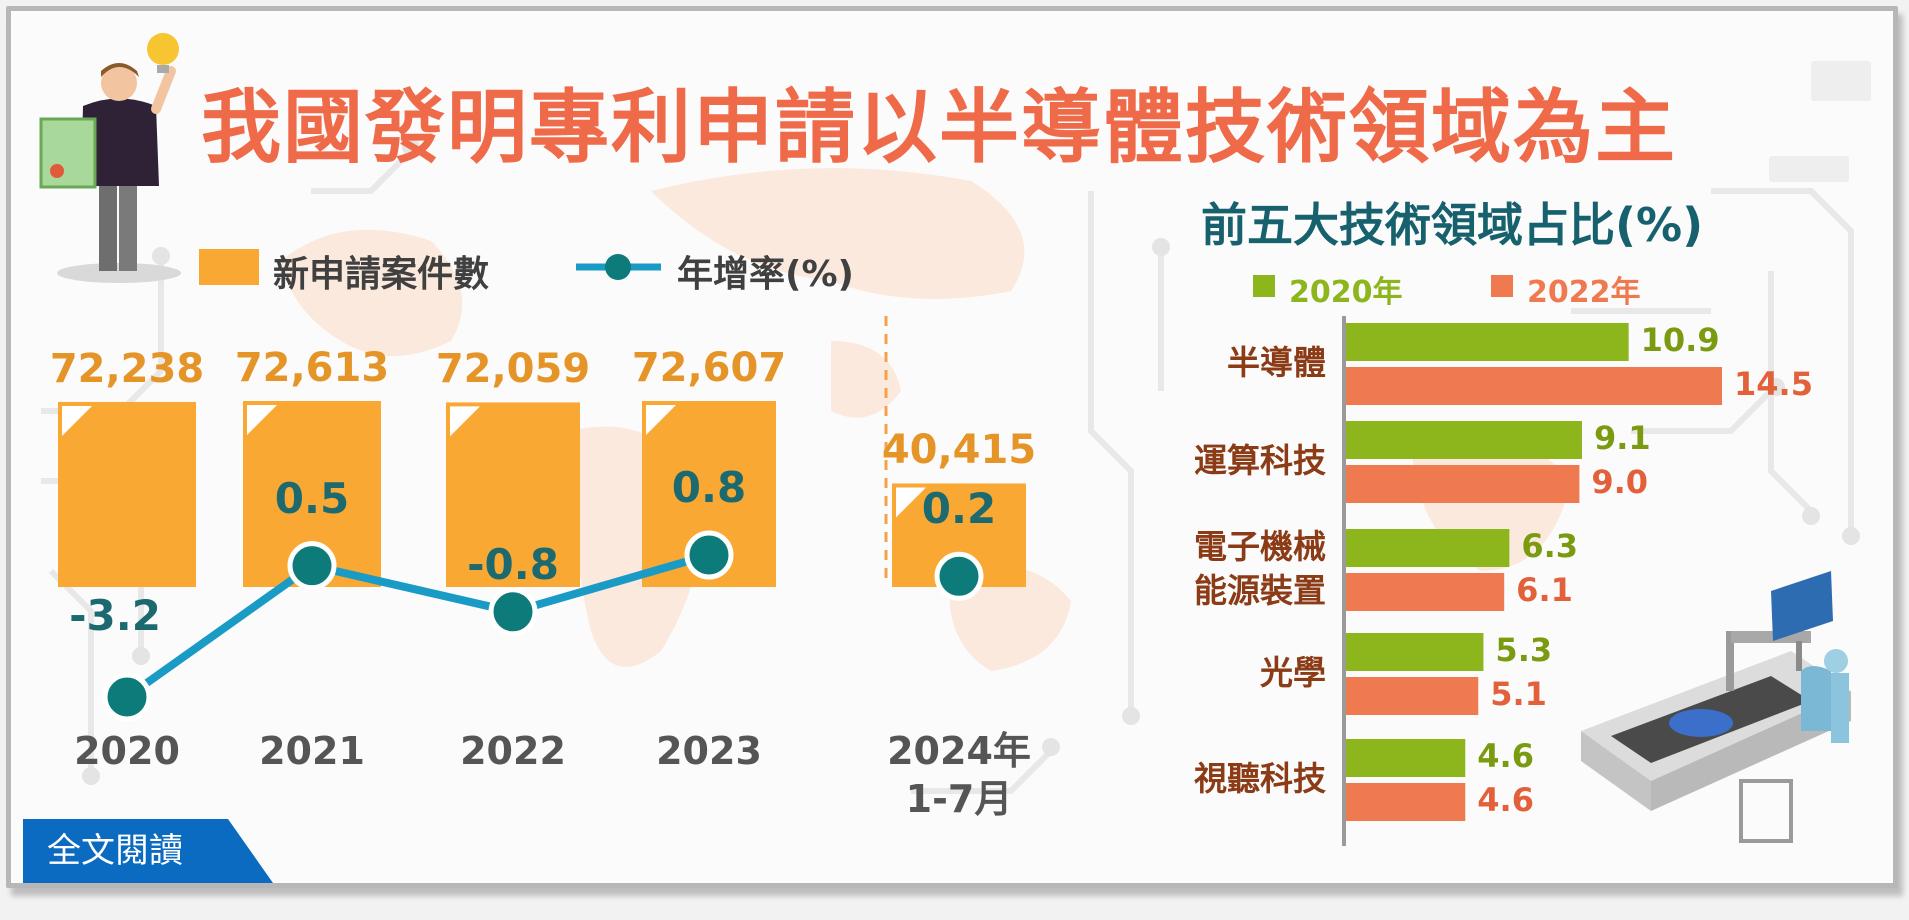  I want to click on hbar-value-label-3-1: 5.1, so click(1518, 694).